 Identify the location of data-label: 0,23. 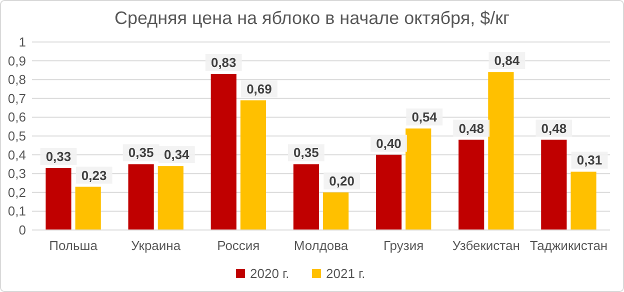
(94, 175).